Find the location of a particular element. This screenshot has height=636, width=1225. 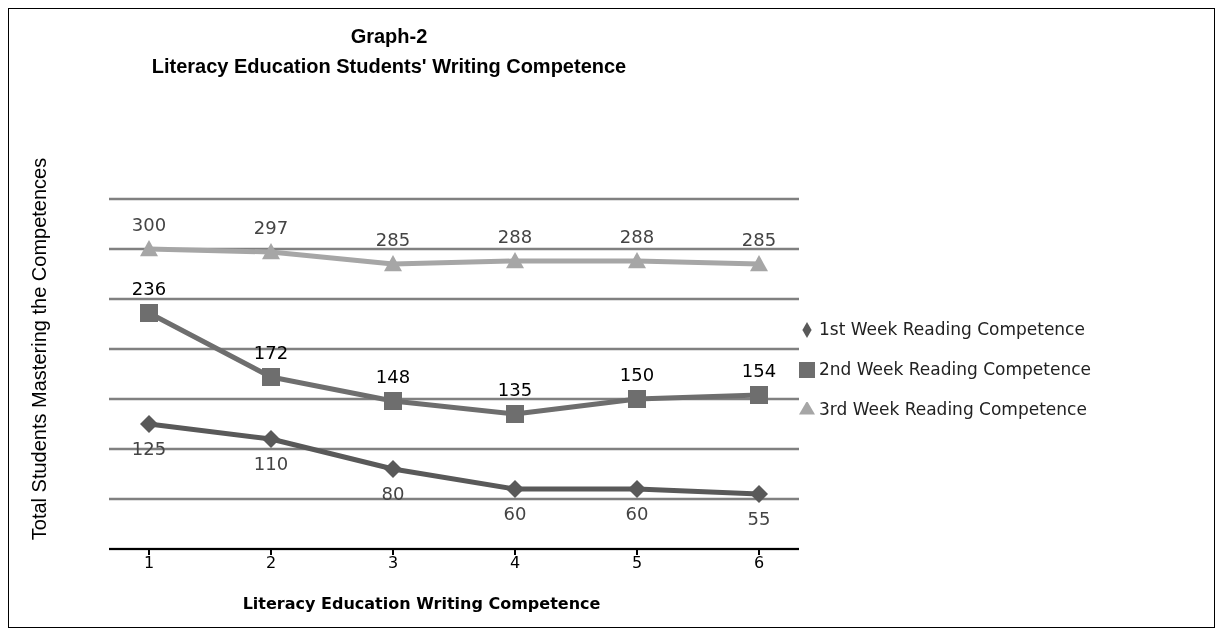

x-tick-label: 3 is located at coordinates (393, 563).